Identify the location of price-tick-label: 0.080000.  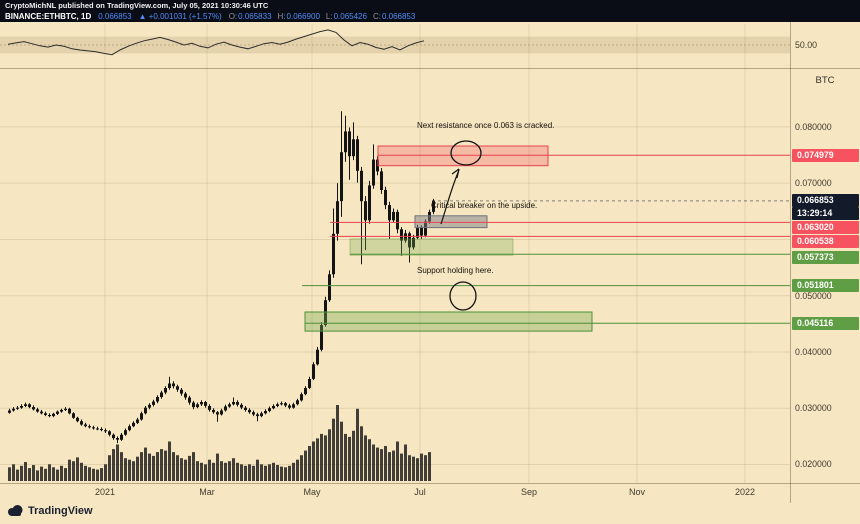
(813, 127).